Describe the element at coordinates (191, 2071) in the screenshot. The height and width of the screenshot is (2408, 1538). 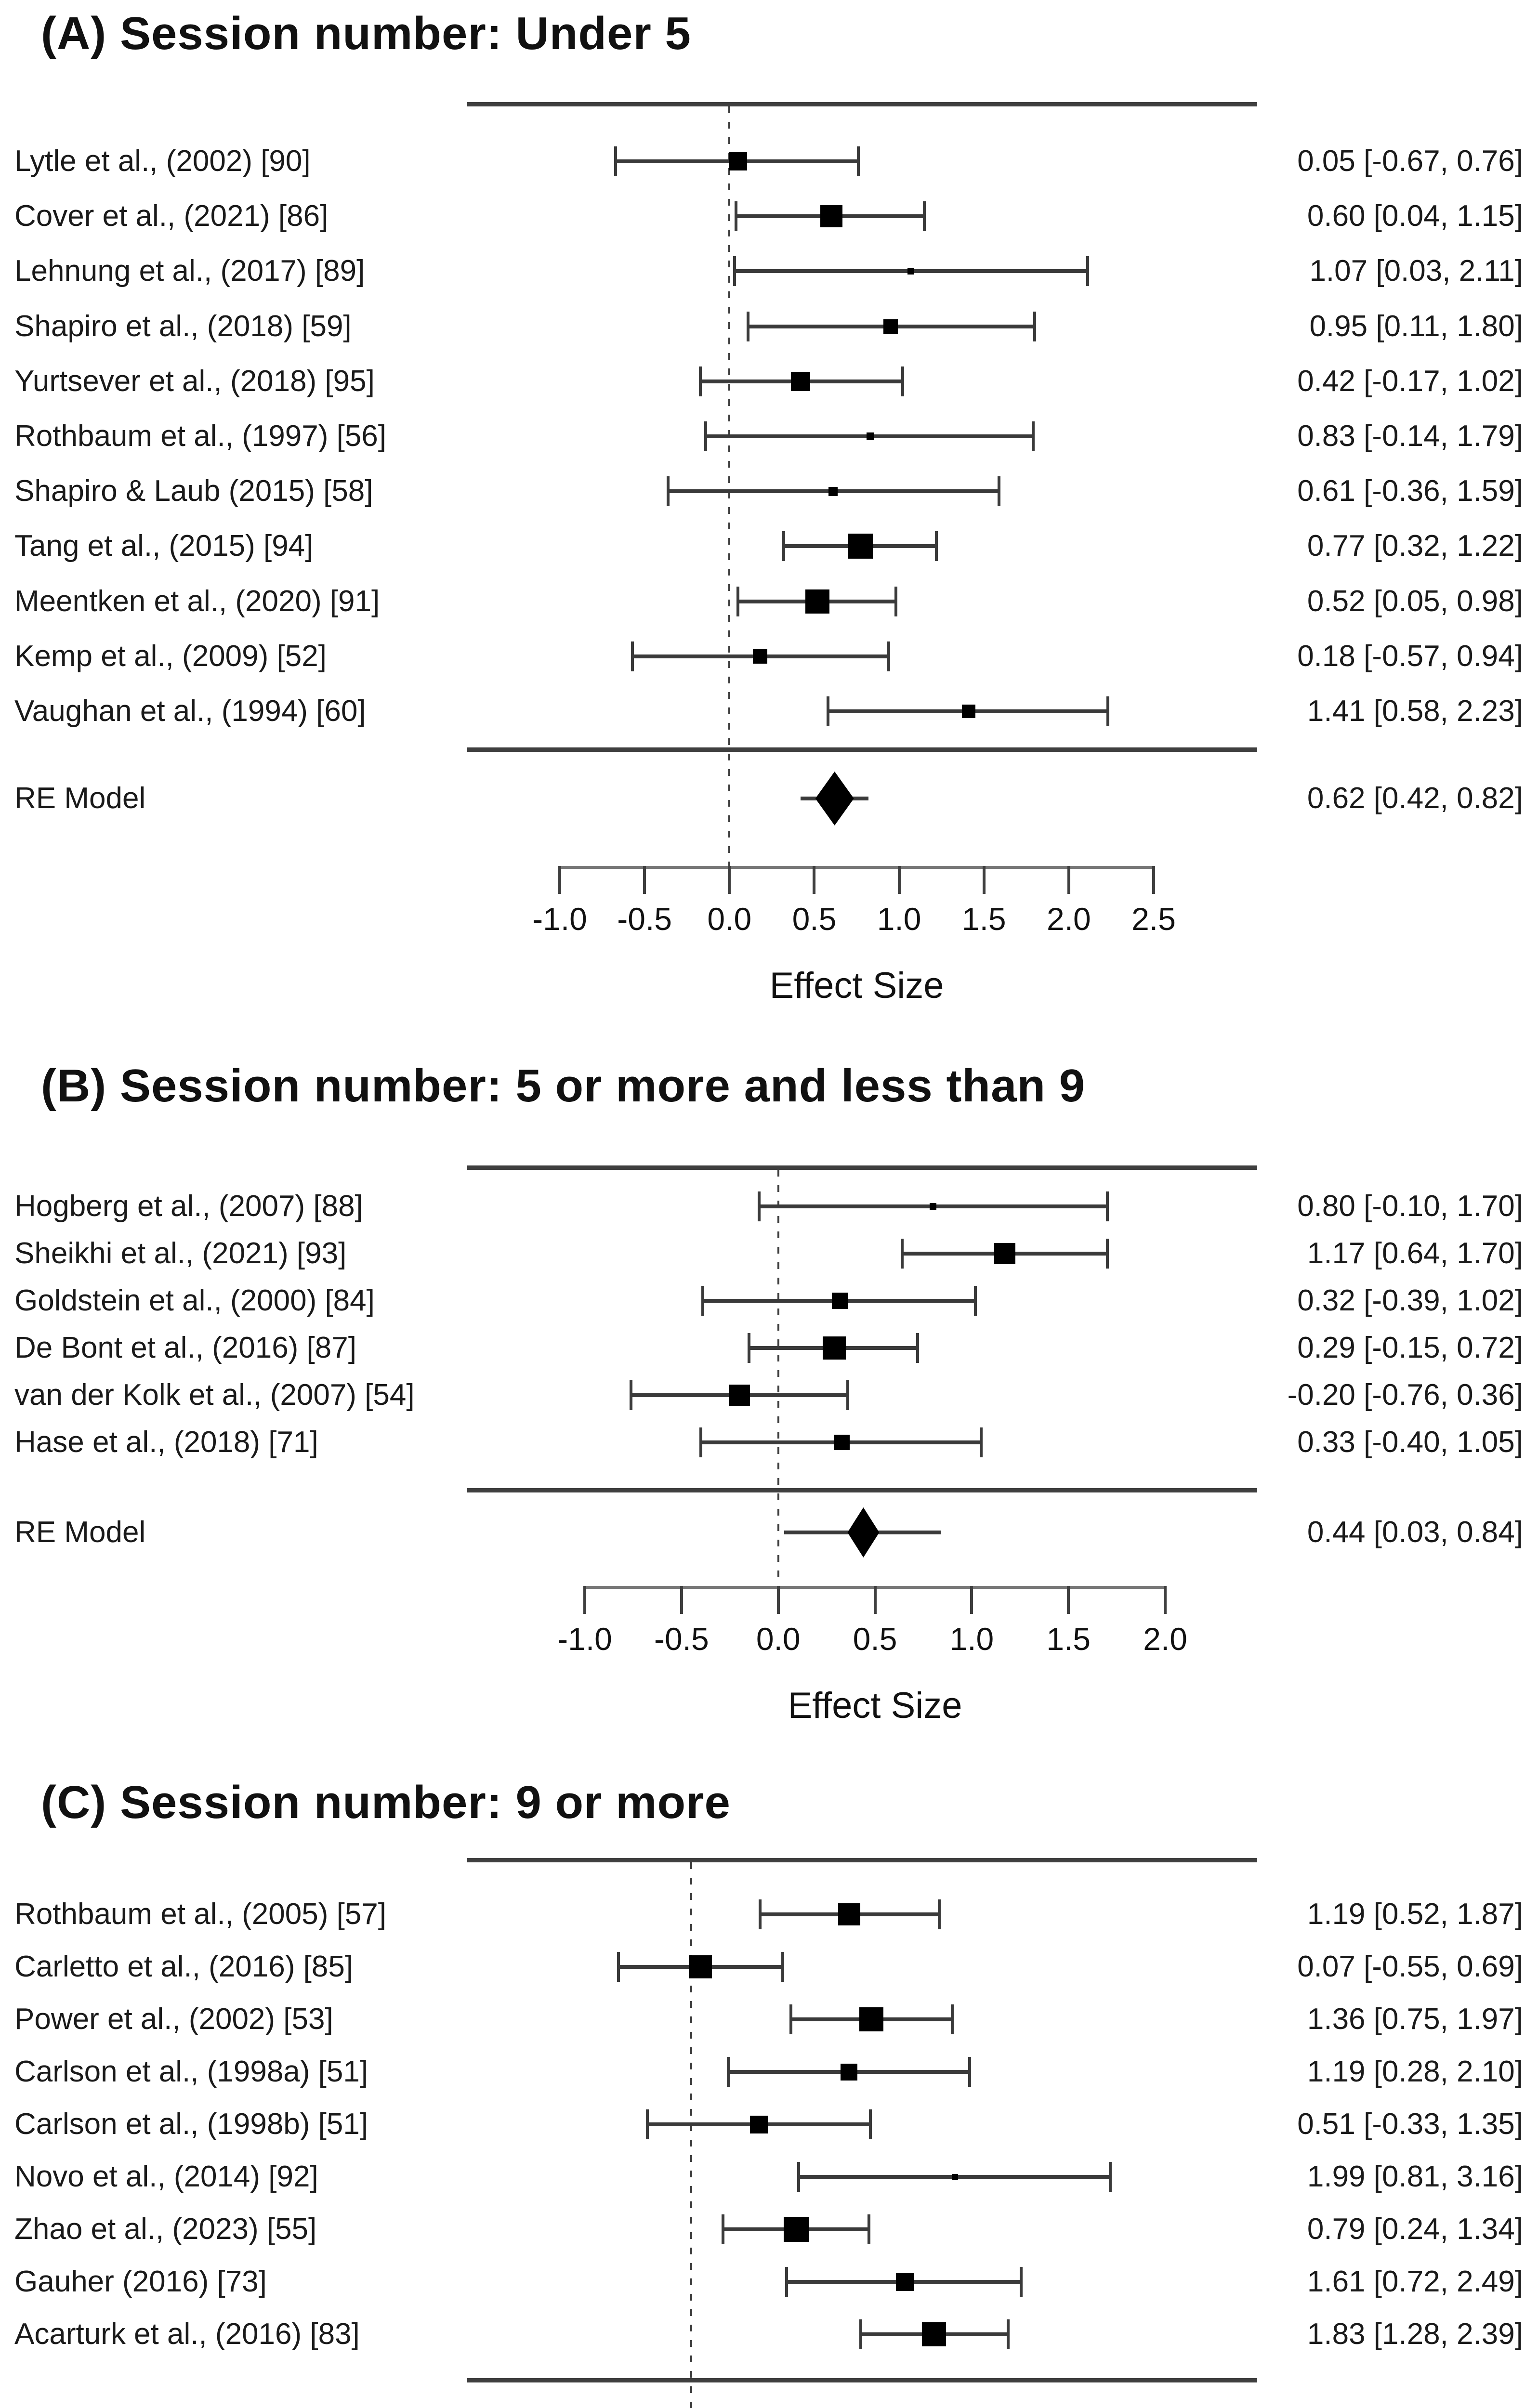
I see `study-label: Carlson et al., (1998a) [51]` at that location.